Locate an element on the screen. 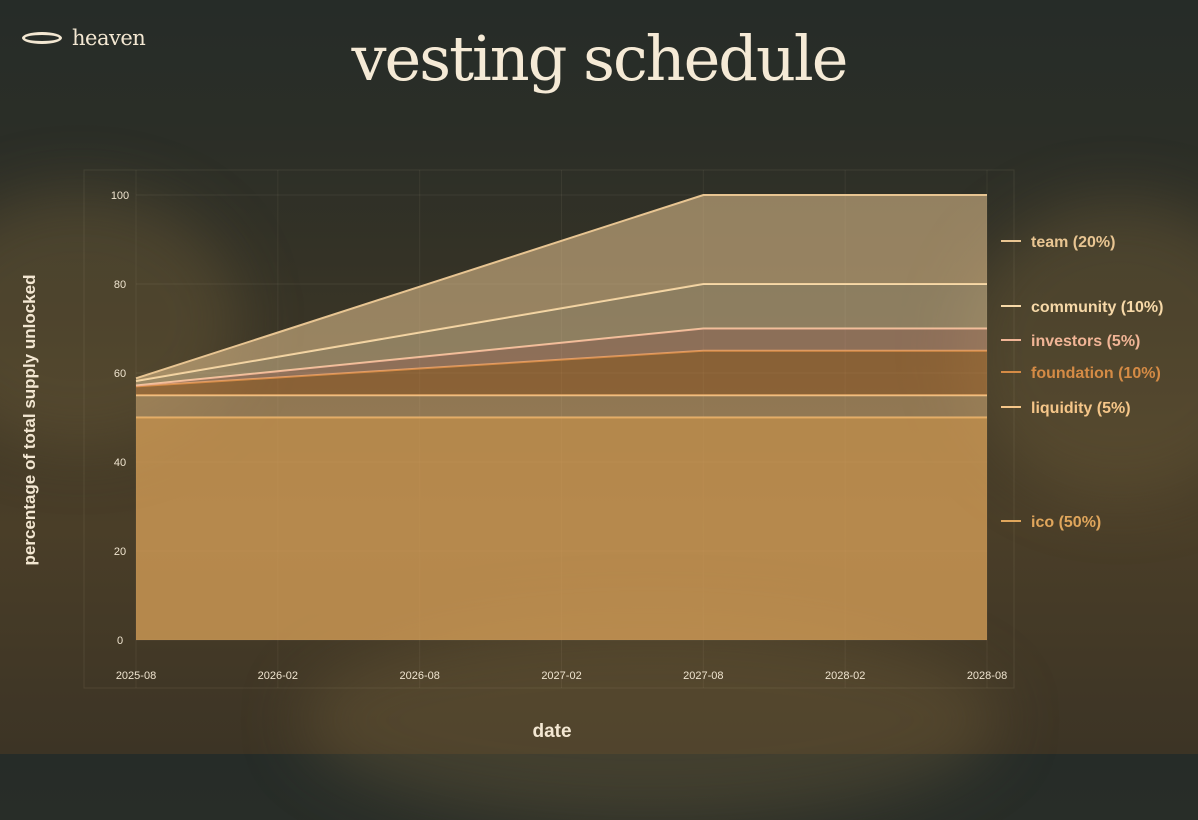  x-tick-label: 2026-02 is located at coordinates (278, 676).